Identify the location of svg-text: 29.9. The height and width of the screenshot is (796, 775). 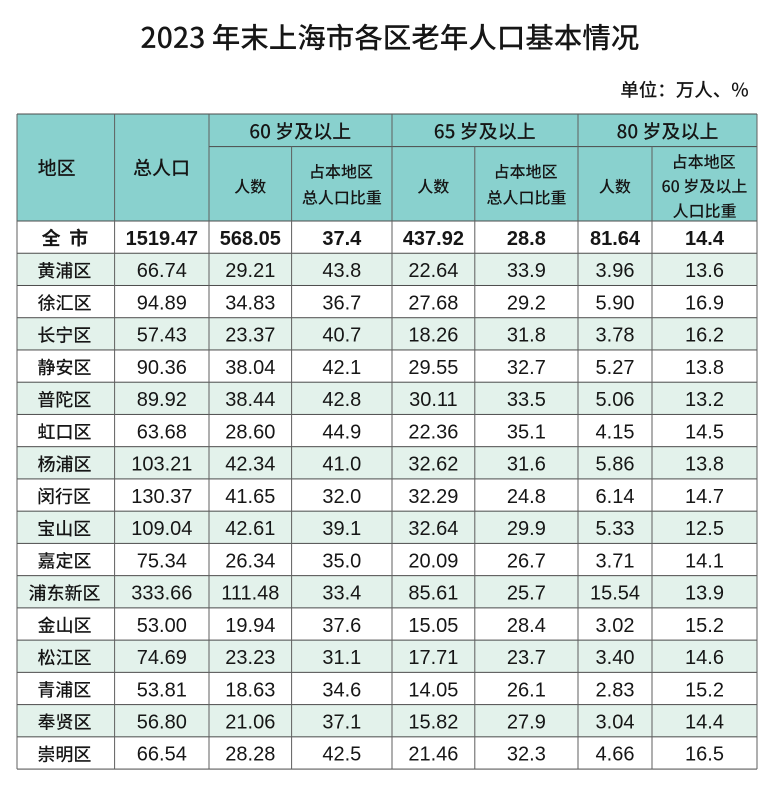
(526, 529).